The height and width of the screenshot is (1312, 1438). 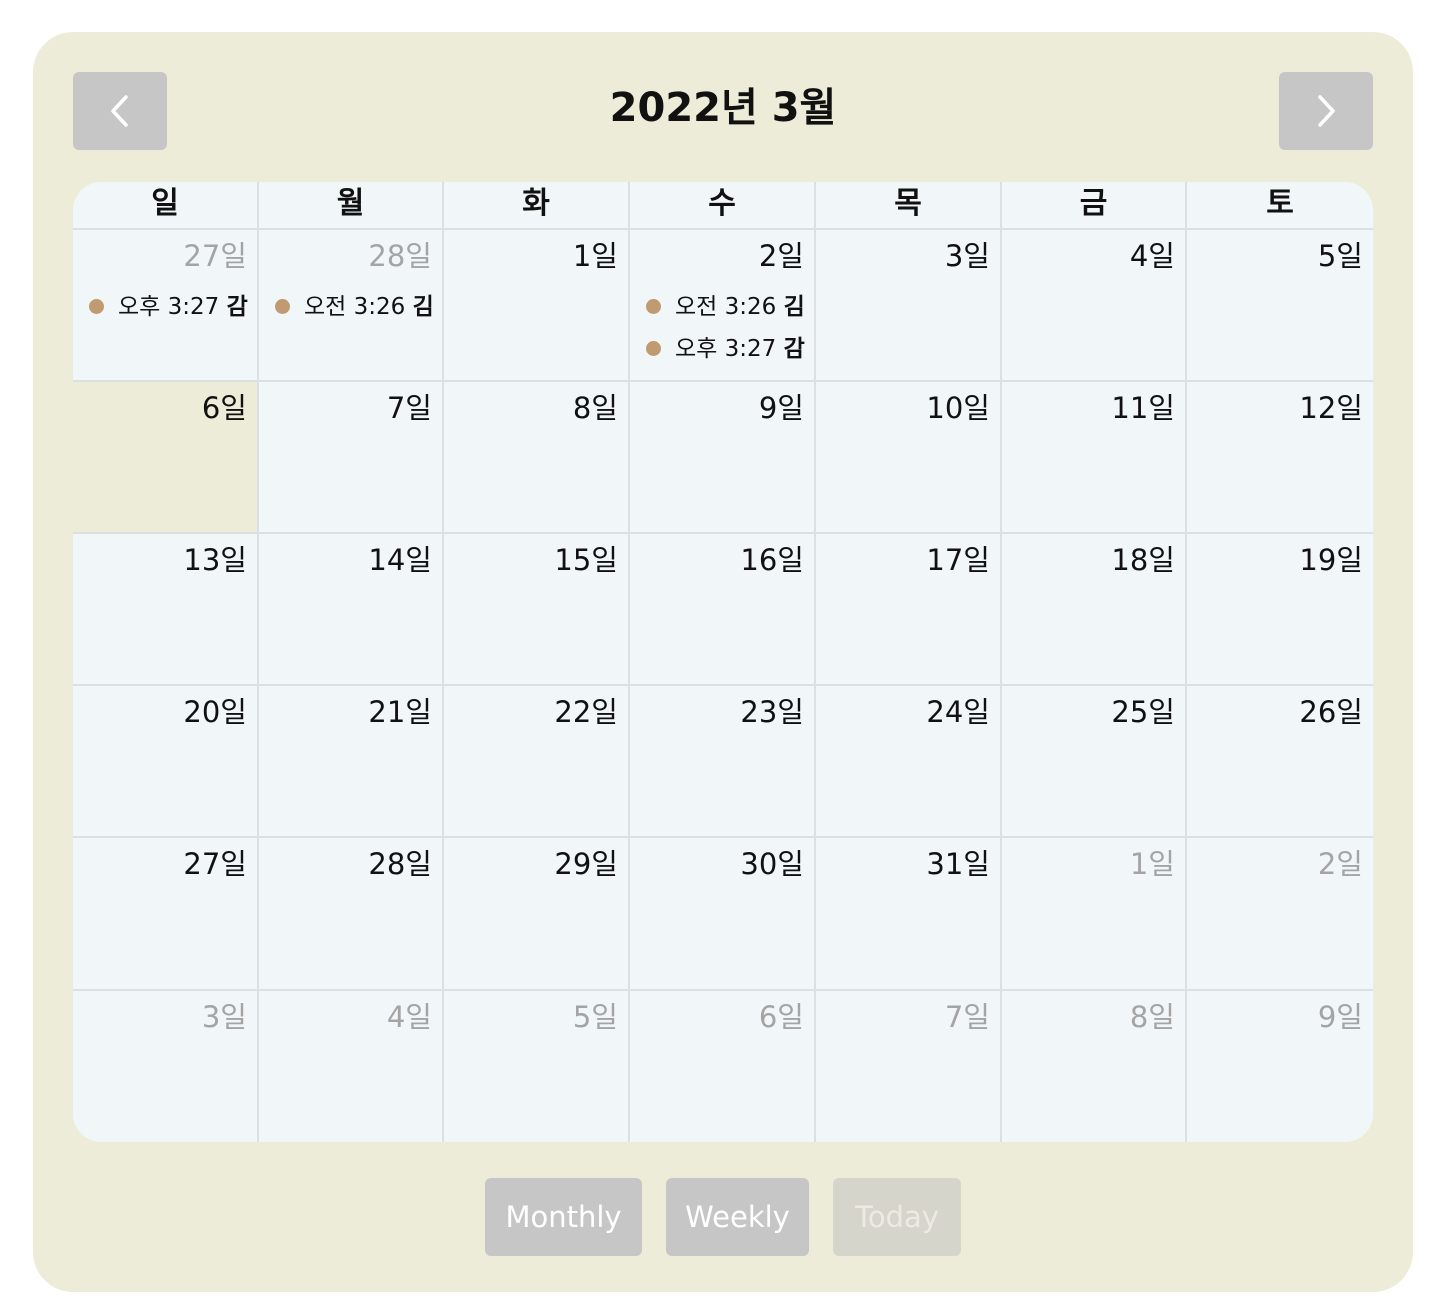 What do you see at coordinates (723, 610) in the screenshot?
I see `day-cell: 16일` at bounding box center [723, 610].